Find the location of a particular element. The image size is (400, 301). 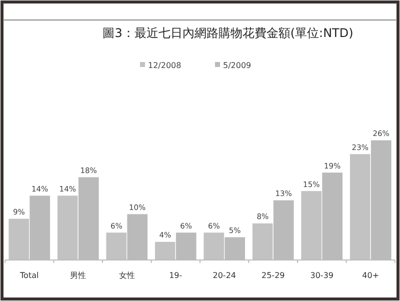

legend-label: 12/2008 is located at coordinates (165, 65).